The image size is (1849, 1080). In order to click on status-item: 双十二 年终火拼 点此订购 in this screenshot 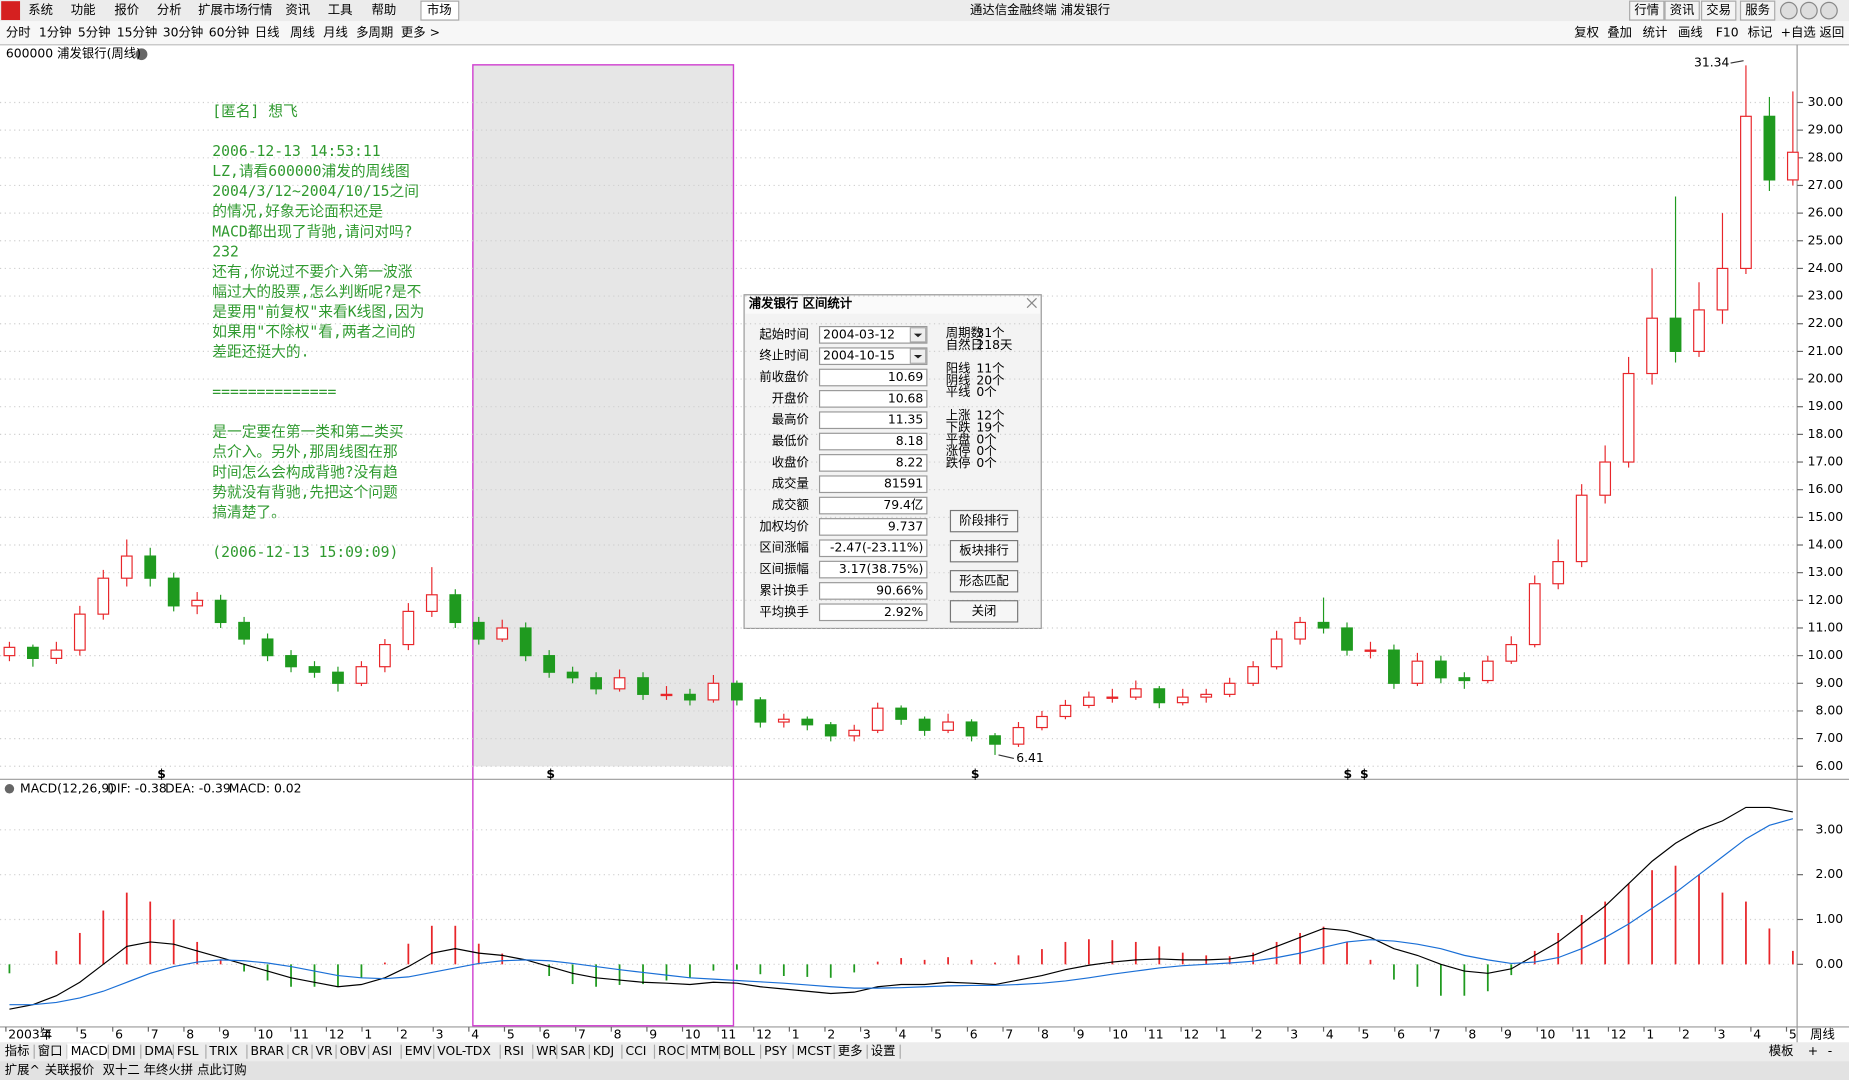, I will do `click(175, 1069)`.